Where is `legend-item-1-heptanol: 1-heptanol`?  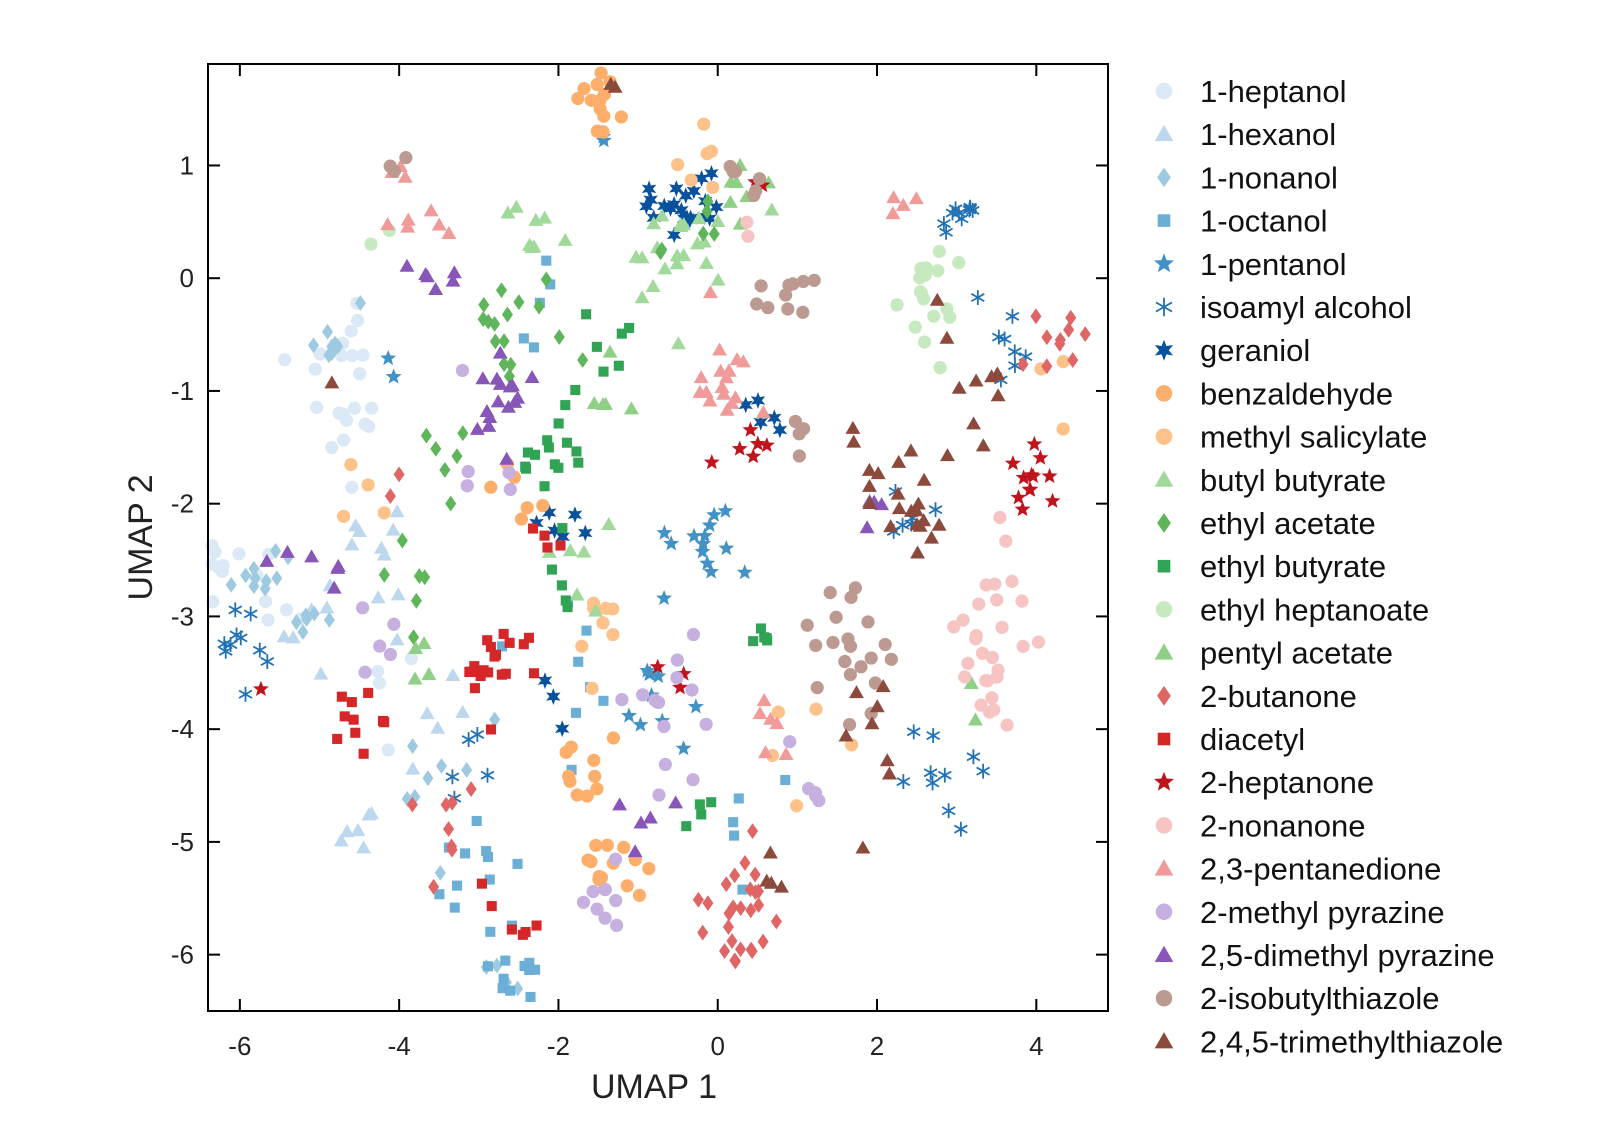
legend-item-1-heptanol: 1-heptanol is located at coordinates (1251, 91).